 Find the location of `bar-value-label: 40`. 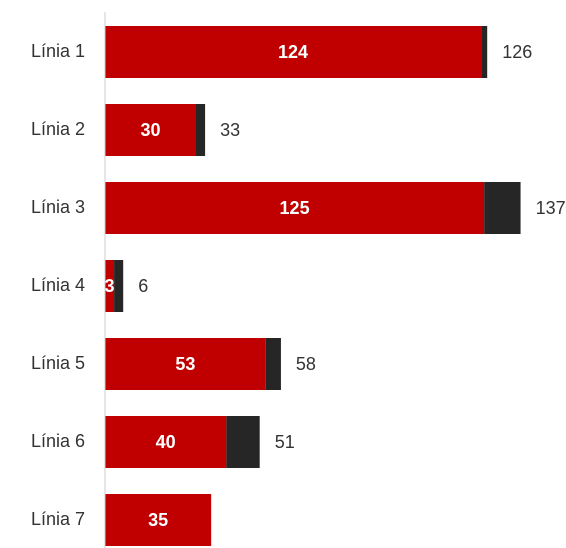

bar-value-label: 40 is located at coordinates (166, 442).